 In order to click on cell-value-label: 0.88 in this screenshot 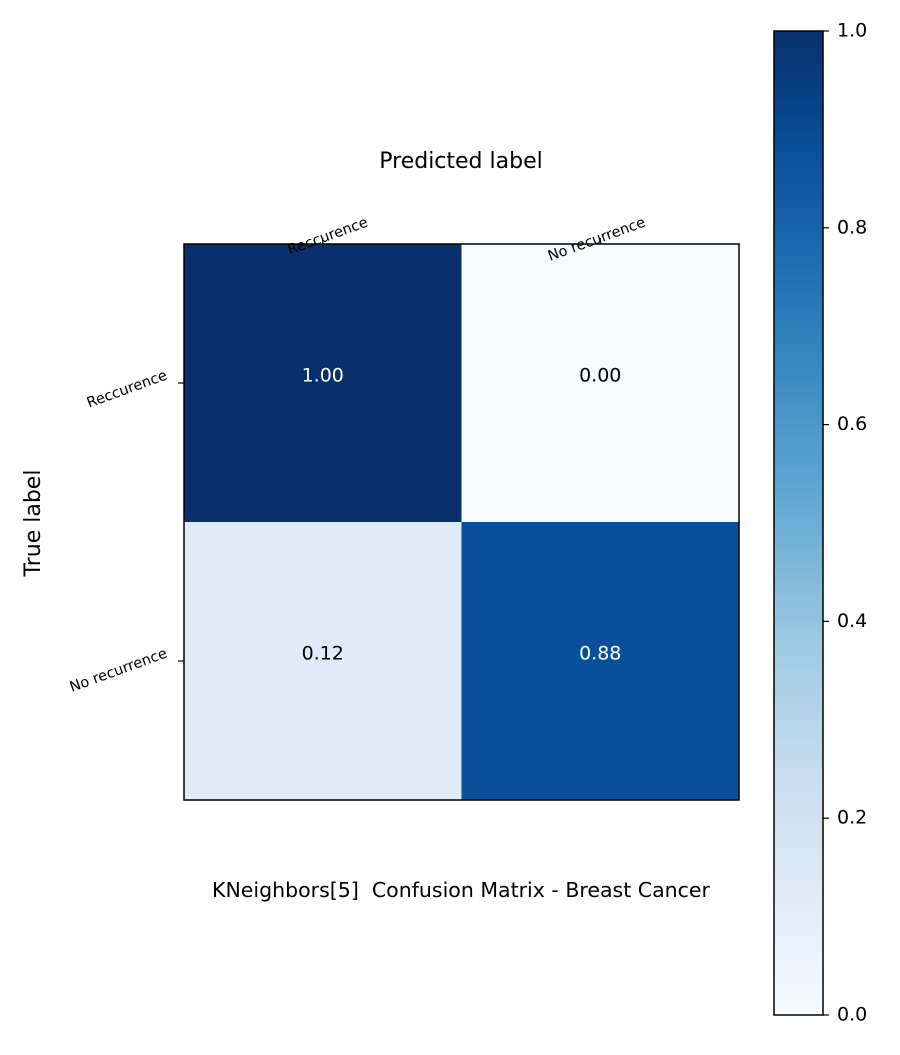, I will do `click(600, 654)`.